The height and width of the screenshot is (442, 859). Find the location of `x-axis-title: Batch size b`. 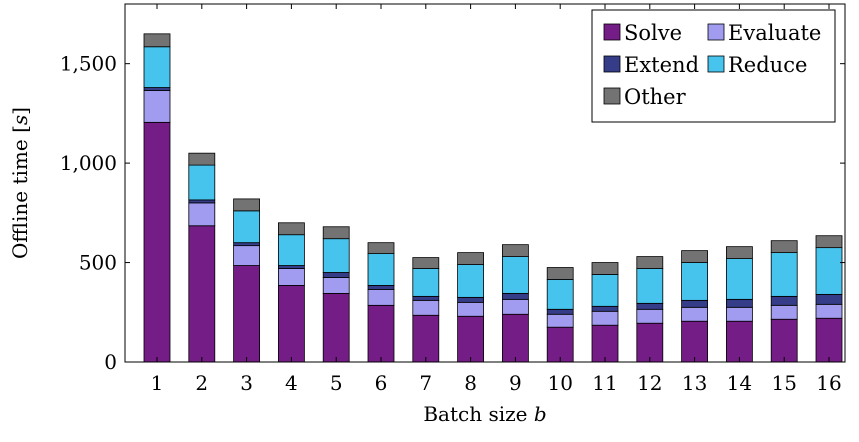

x-axis-title: Batch size b is located at coordinates (484, 414).